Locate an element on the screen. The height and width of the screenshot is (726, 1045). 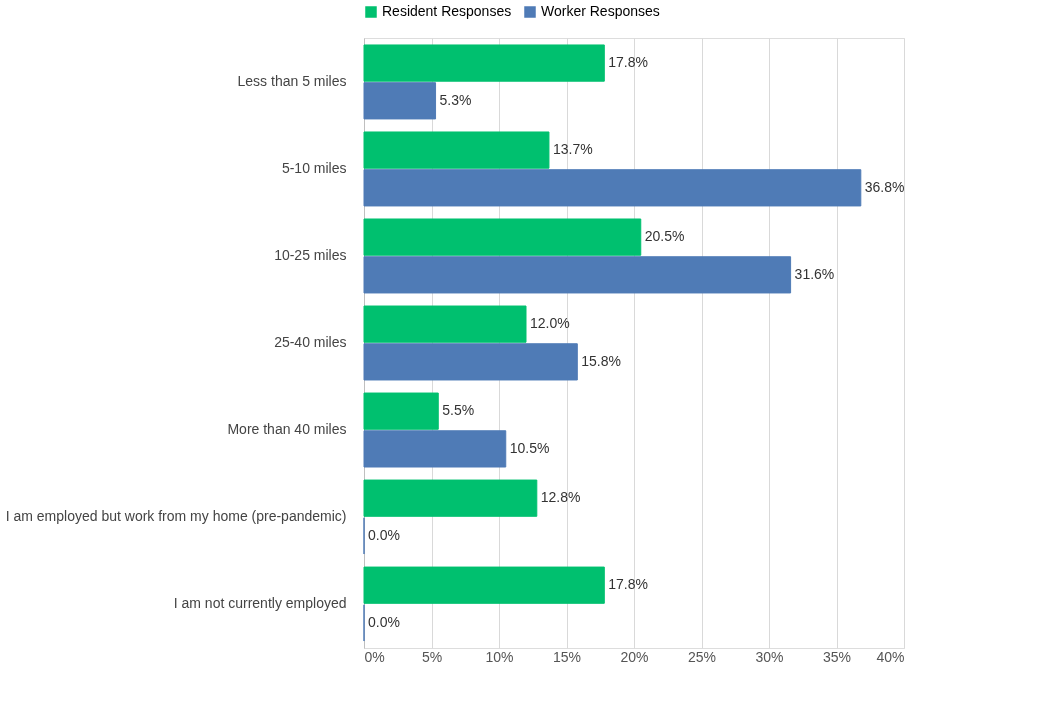
x-tick-label: 5% is located at coordinates (432, 656).